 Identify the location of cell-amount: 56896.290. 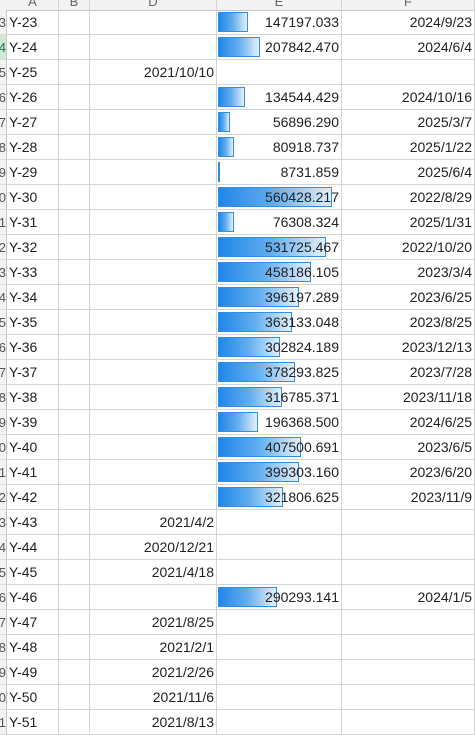
(279, 122).